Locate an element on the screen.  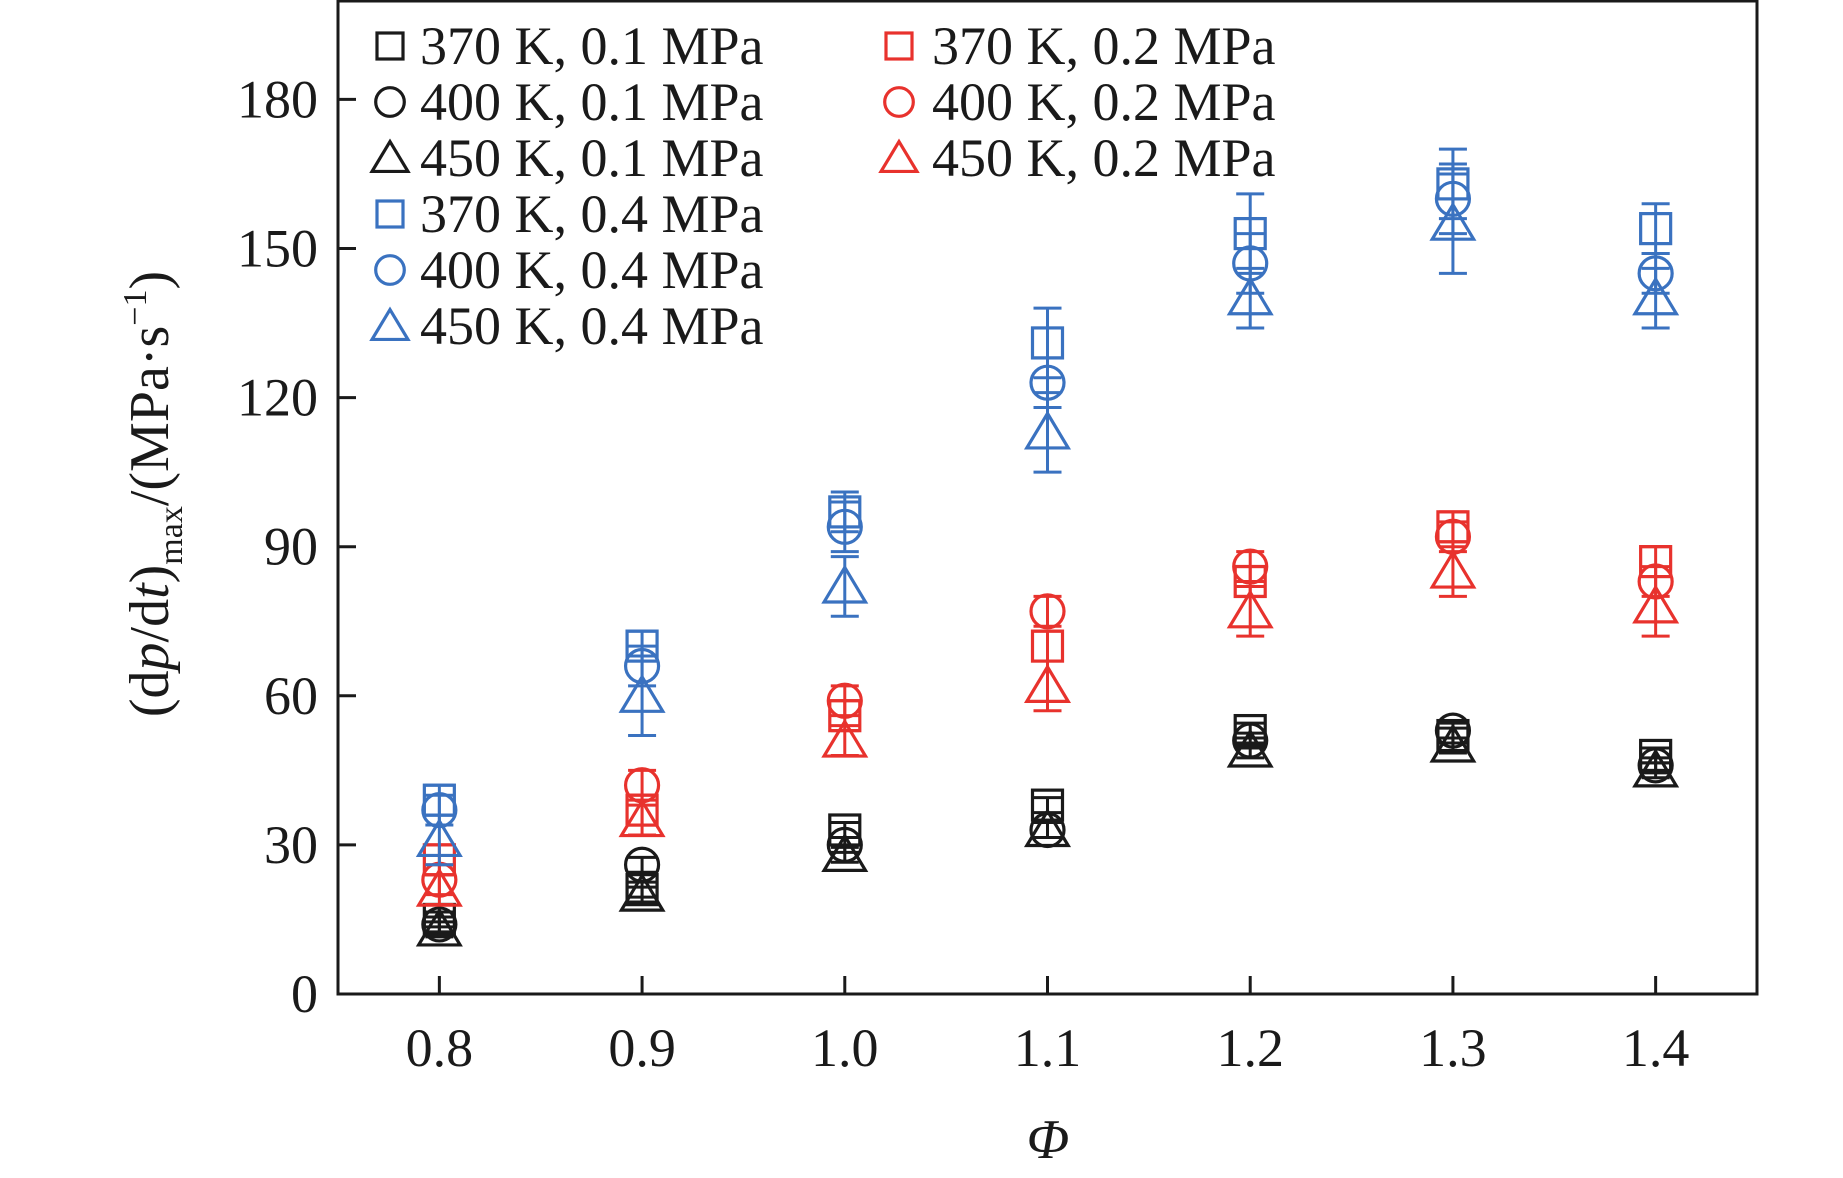
x-tick-label: 1.0 is located at coordinates (845, 1048).